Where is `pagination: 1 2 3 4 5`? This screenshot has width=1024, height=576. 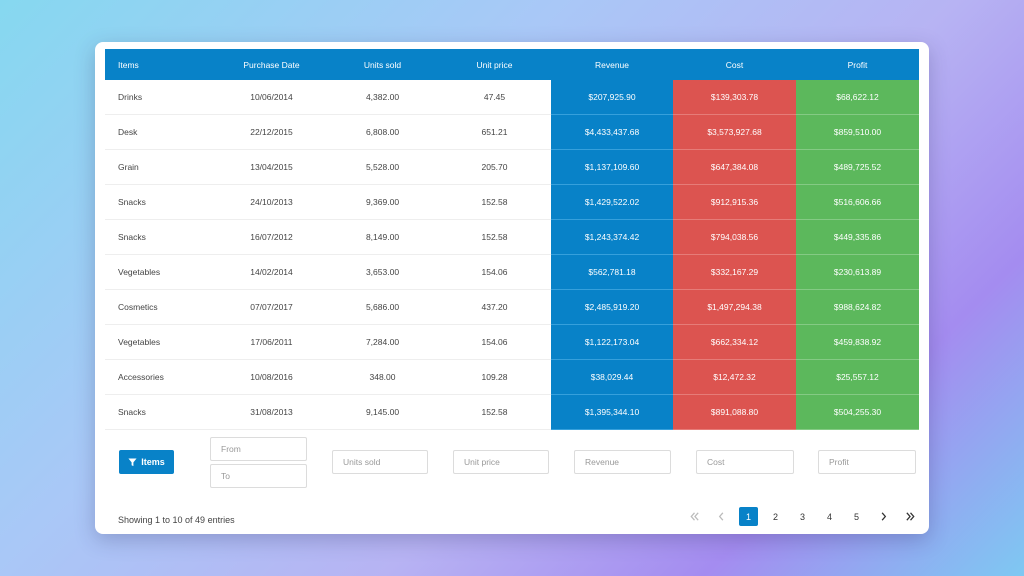 pagination: 1 2 3 4 5 is located at coordinates (802, 516).